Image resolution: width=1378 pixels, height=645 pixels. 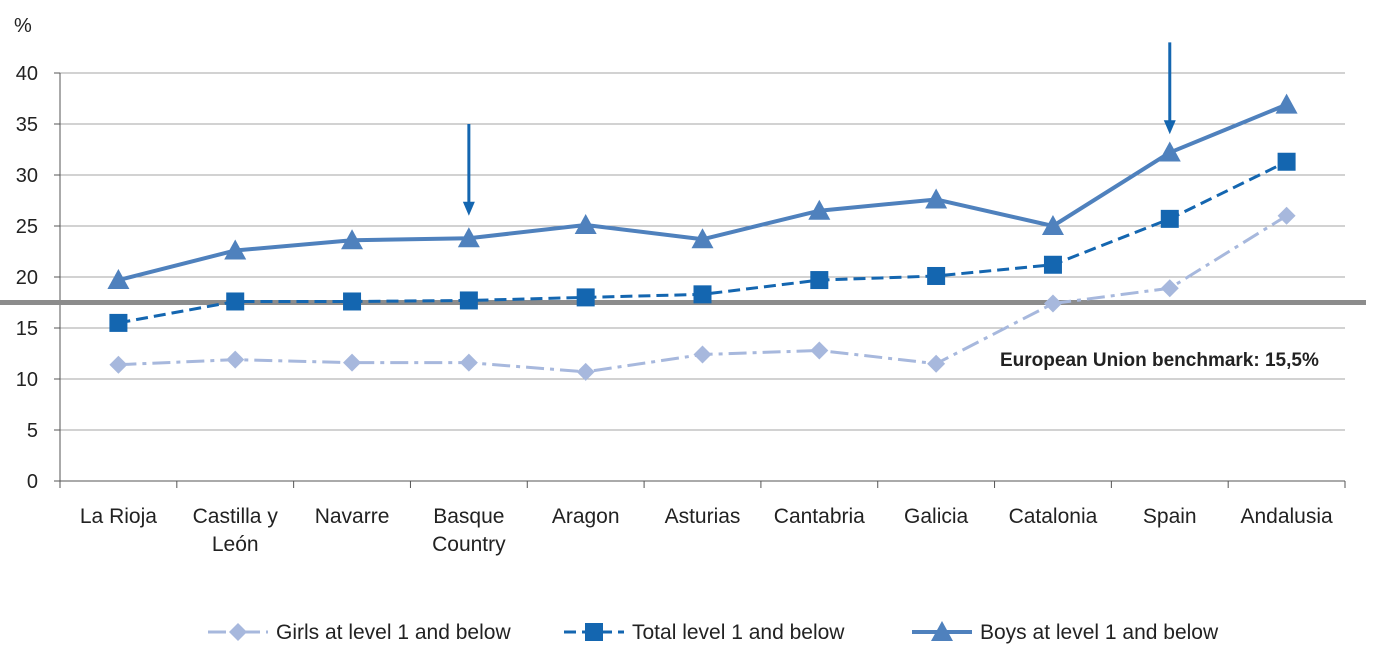 I want to click on benchmark-label: European Union benchmark: 15,5%, so click(x=1159, y=360).